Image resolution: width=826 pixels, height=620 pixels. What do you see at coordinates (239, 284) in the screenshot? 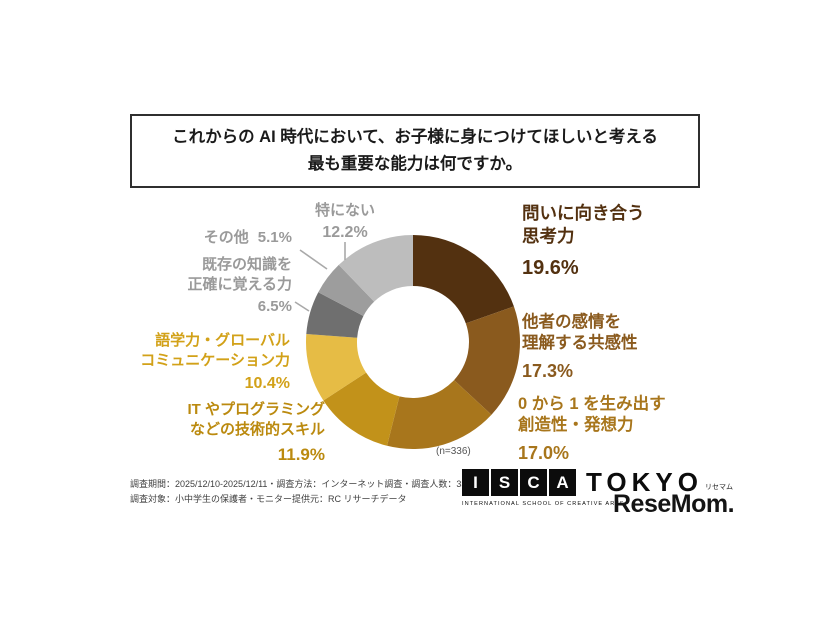
I see `label-line: 正確に覚える力` at bounding box center [239, 284].